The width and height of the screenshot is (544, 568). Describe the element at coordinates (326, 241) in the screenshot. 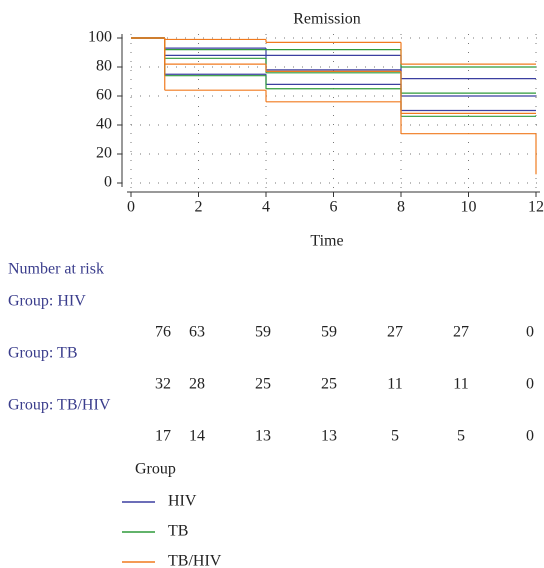

I see `x-axis-label: Time` at that location.